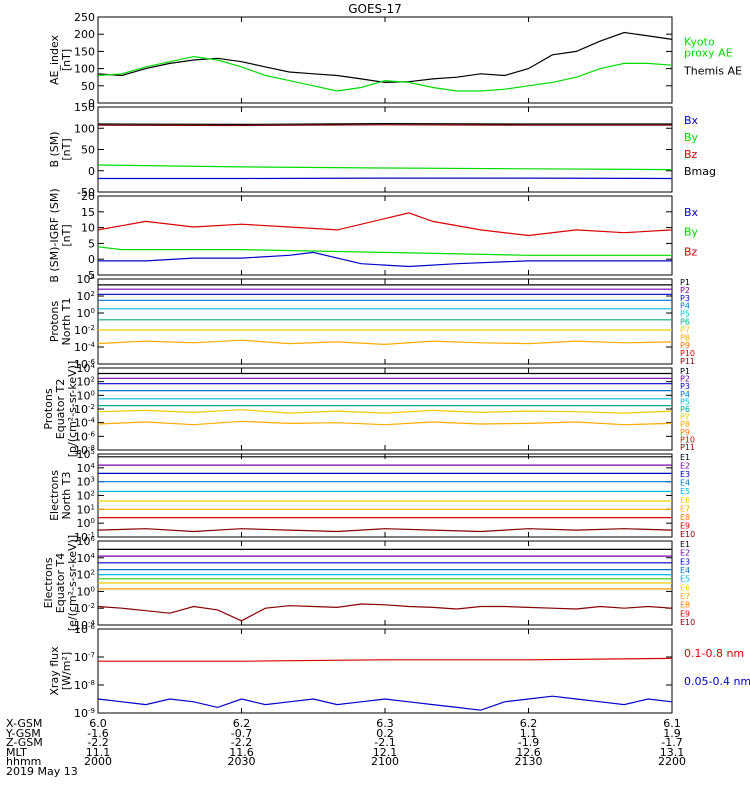 The height and width of the screenshot is (804, 750). I want to click on y-tick-label: 106, so click(86, 541).